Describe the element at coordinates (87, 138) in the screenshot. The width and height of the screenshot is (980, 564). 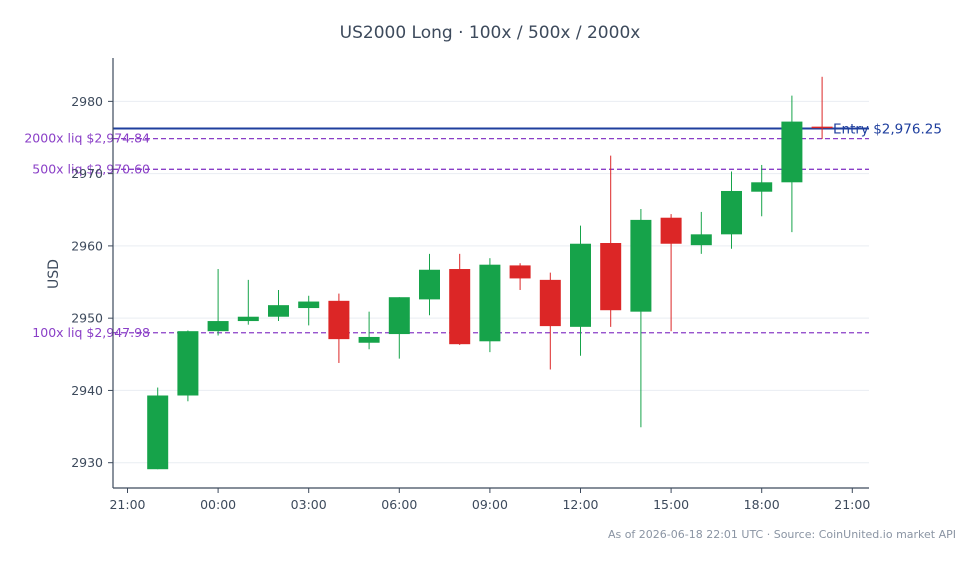
I see `liquidation-label: 2000x liq $2,974.84` at that location.